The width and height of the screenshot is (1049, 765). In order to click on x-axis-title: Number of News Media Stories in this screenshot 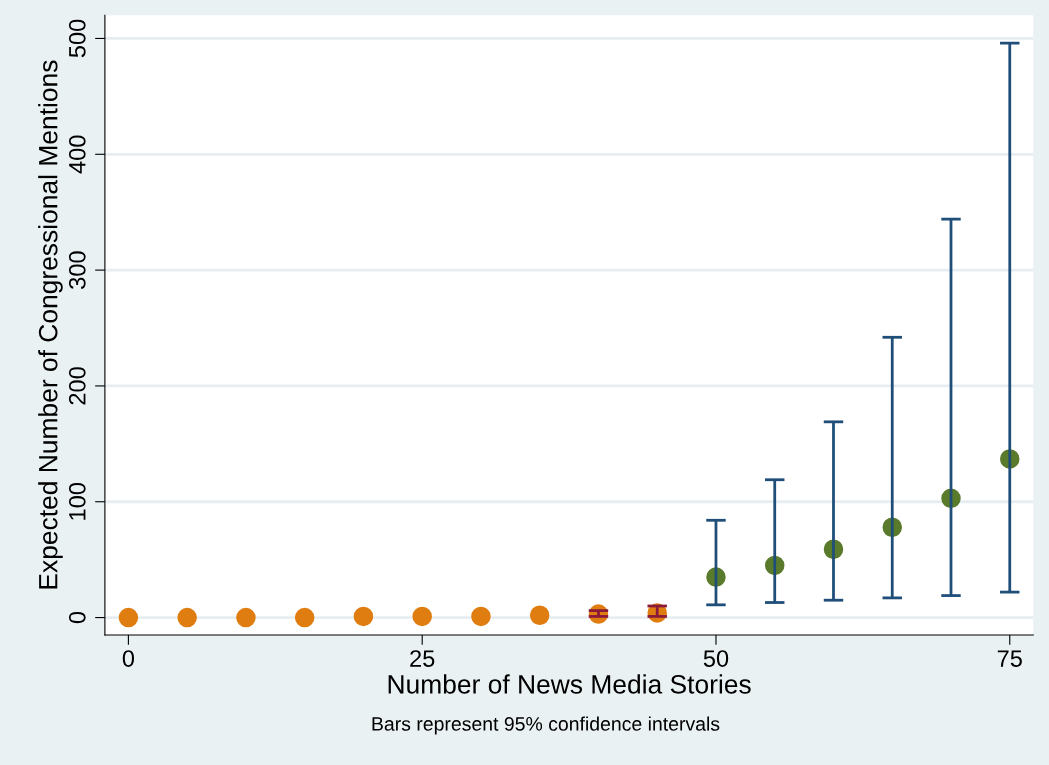, I will do `click(569, 684)`.